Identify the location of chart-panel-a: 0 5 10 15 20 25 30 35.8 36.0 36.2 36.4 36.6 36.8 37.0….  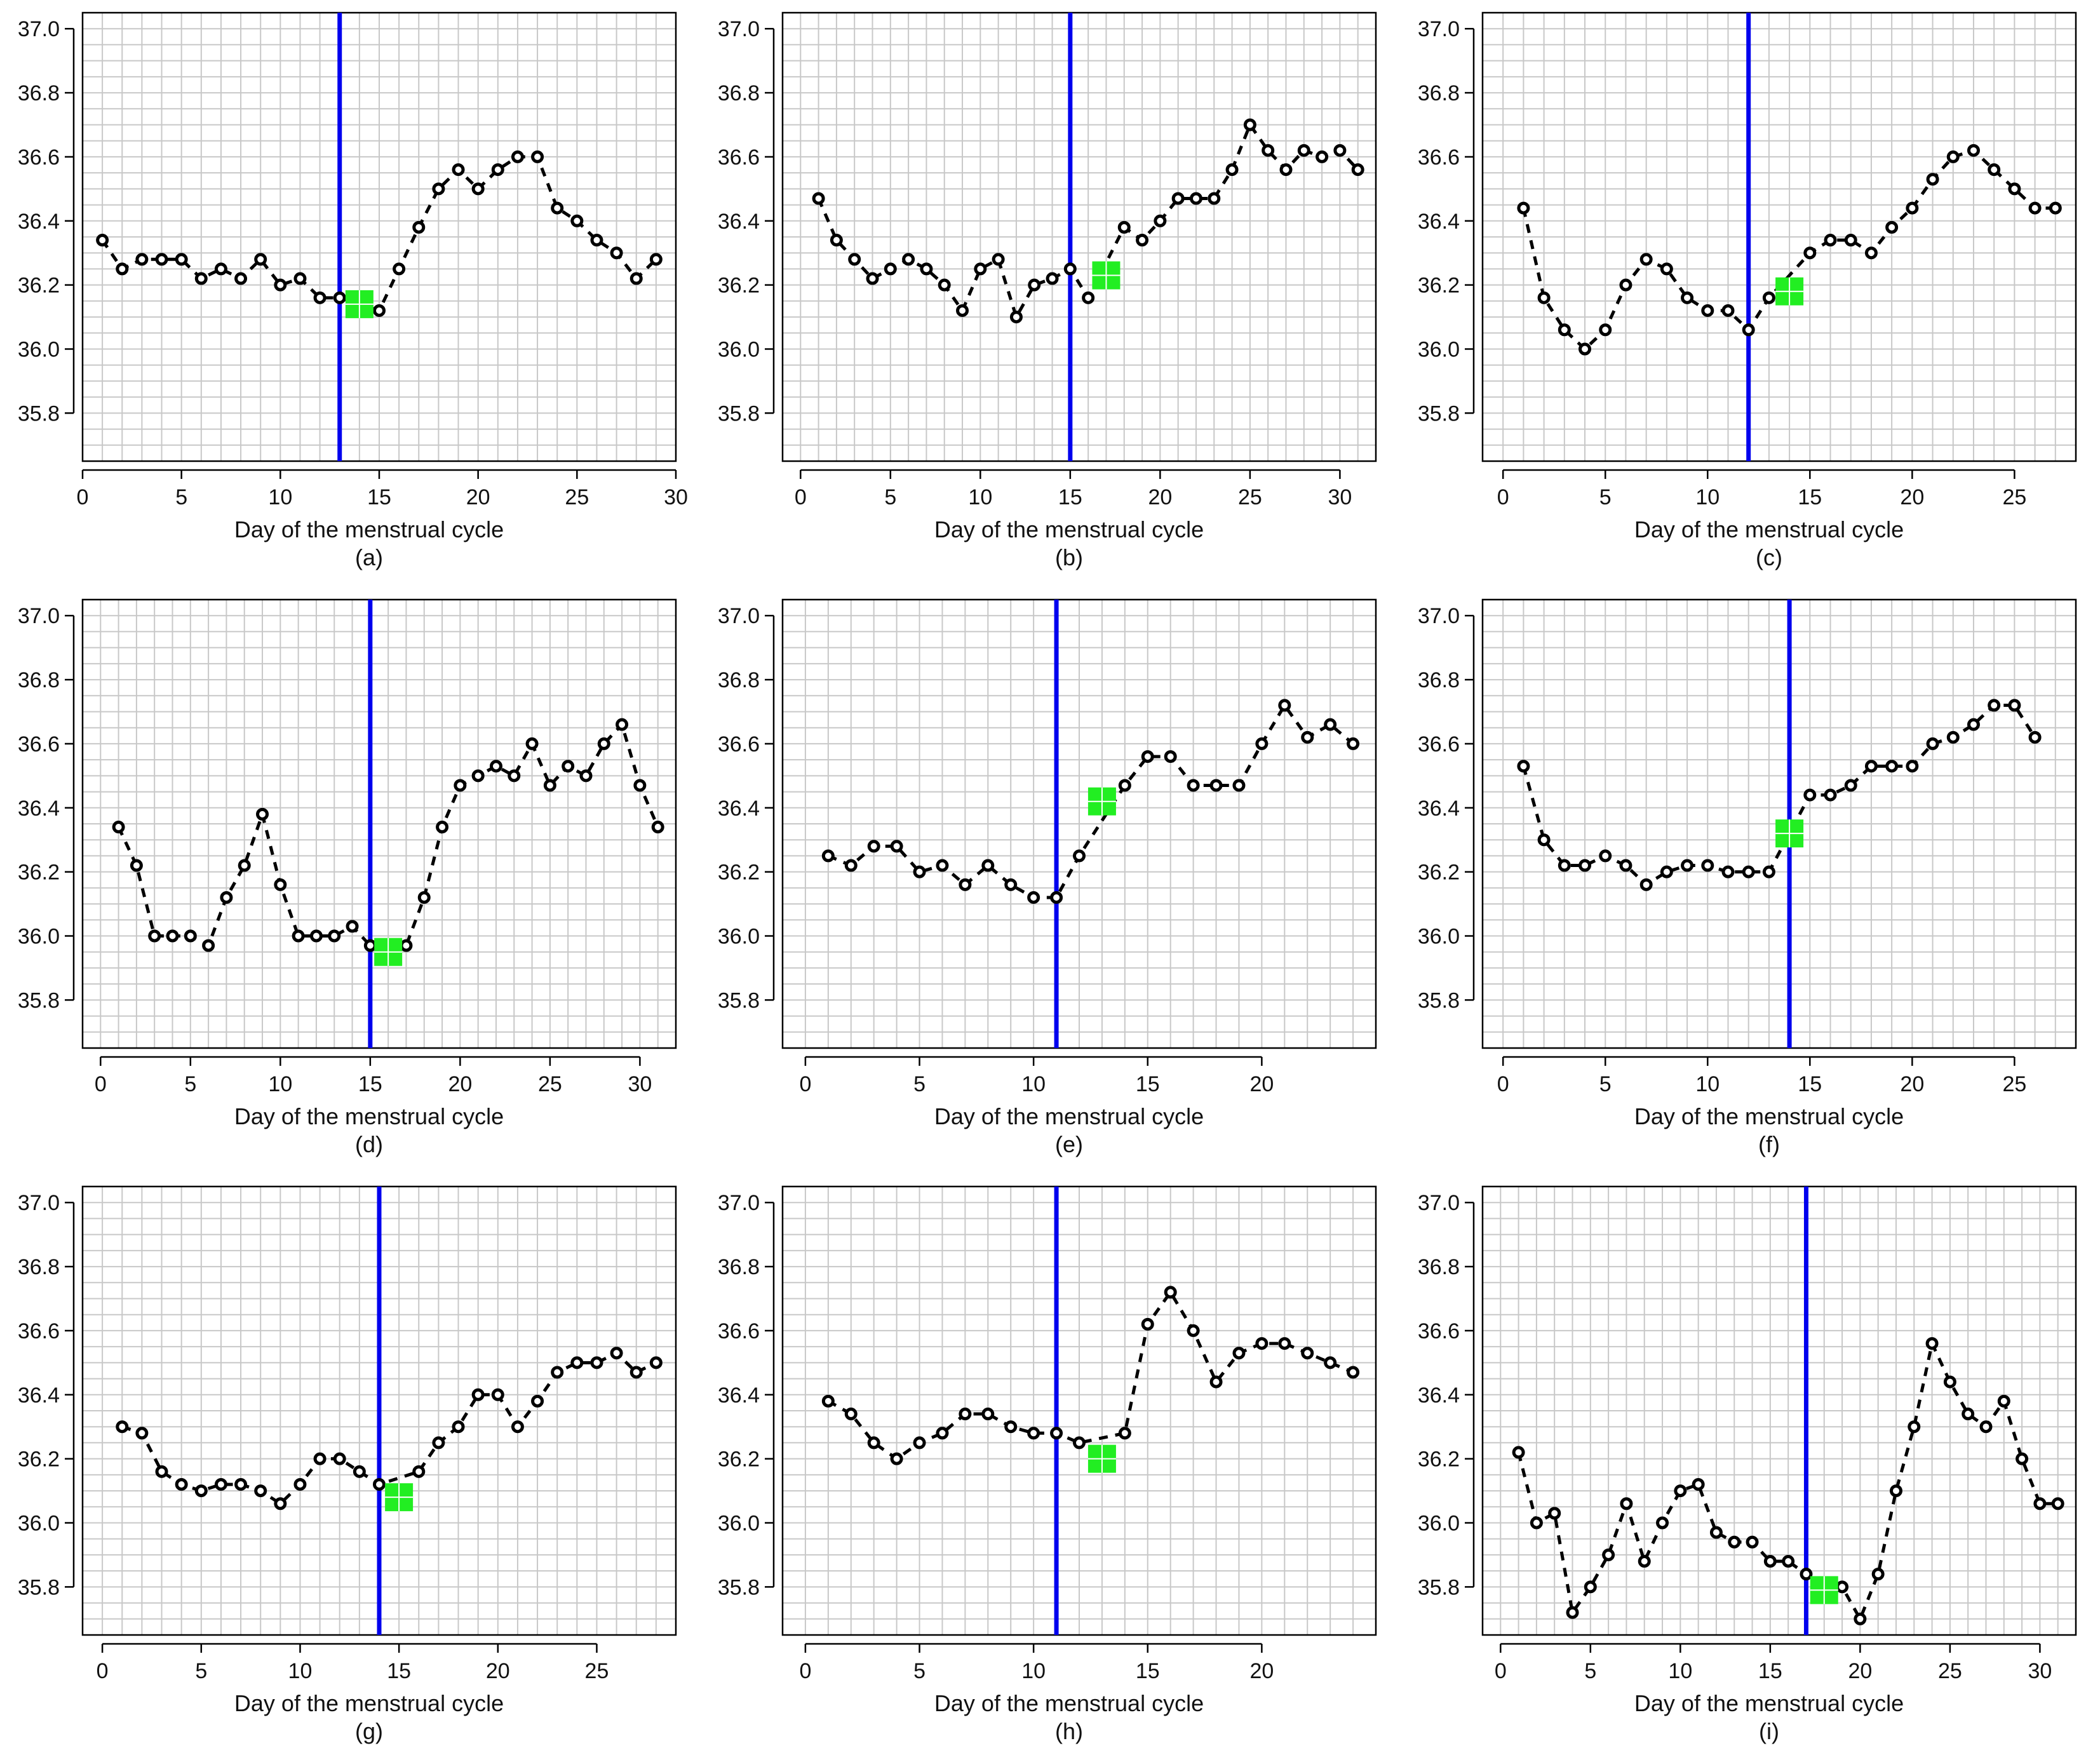
(350, 293).